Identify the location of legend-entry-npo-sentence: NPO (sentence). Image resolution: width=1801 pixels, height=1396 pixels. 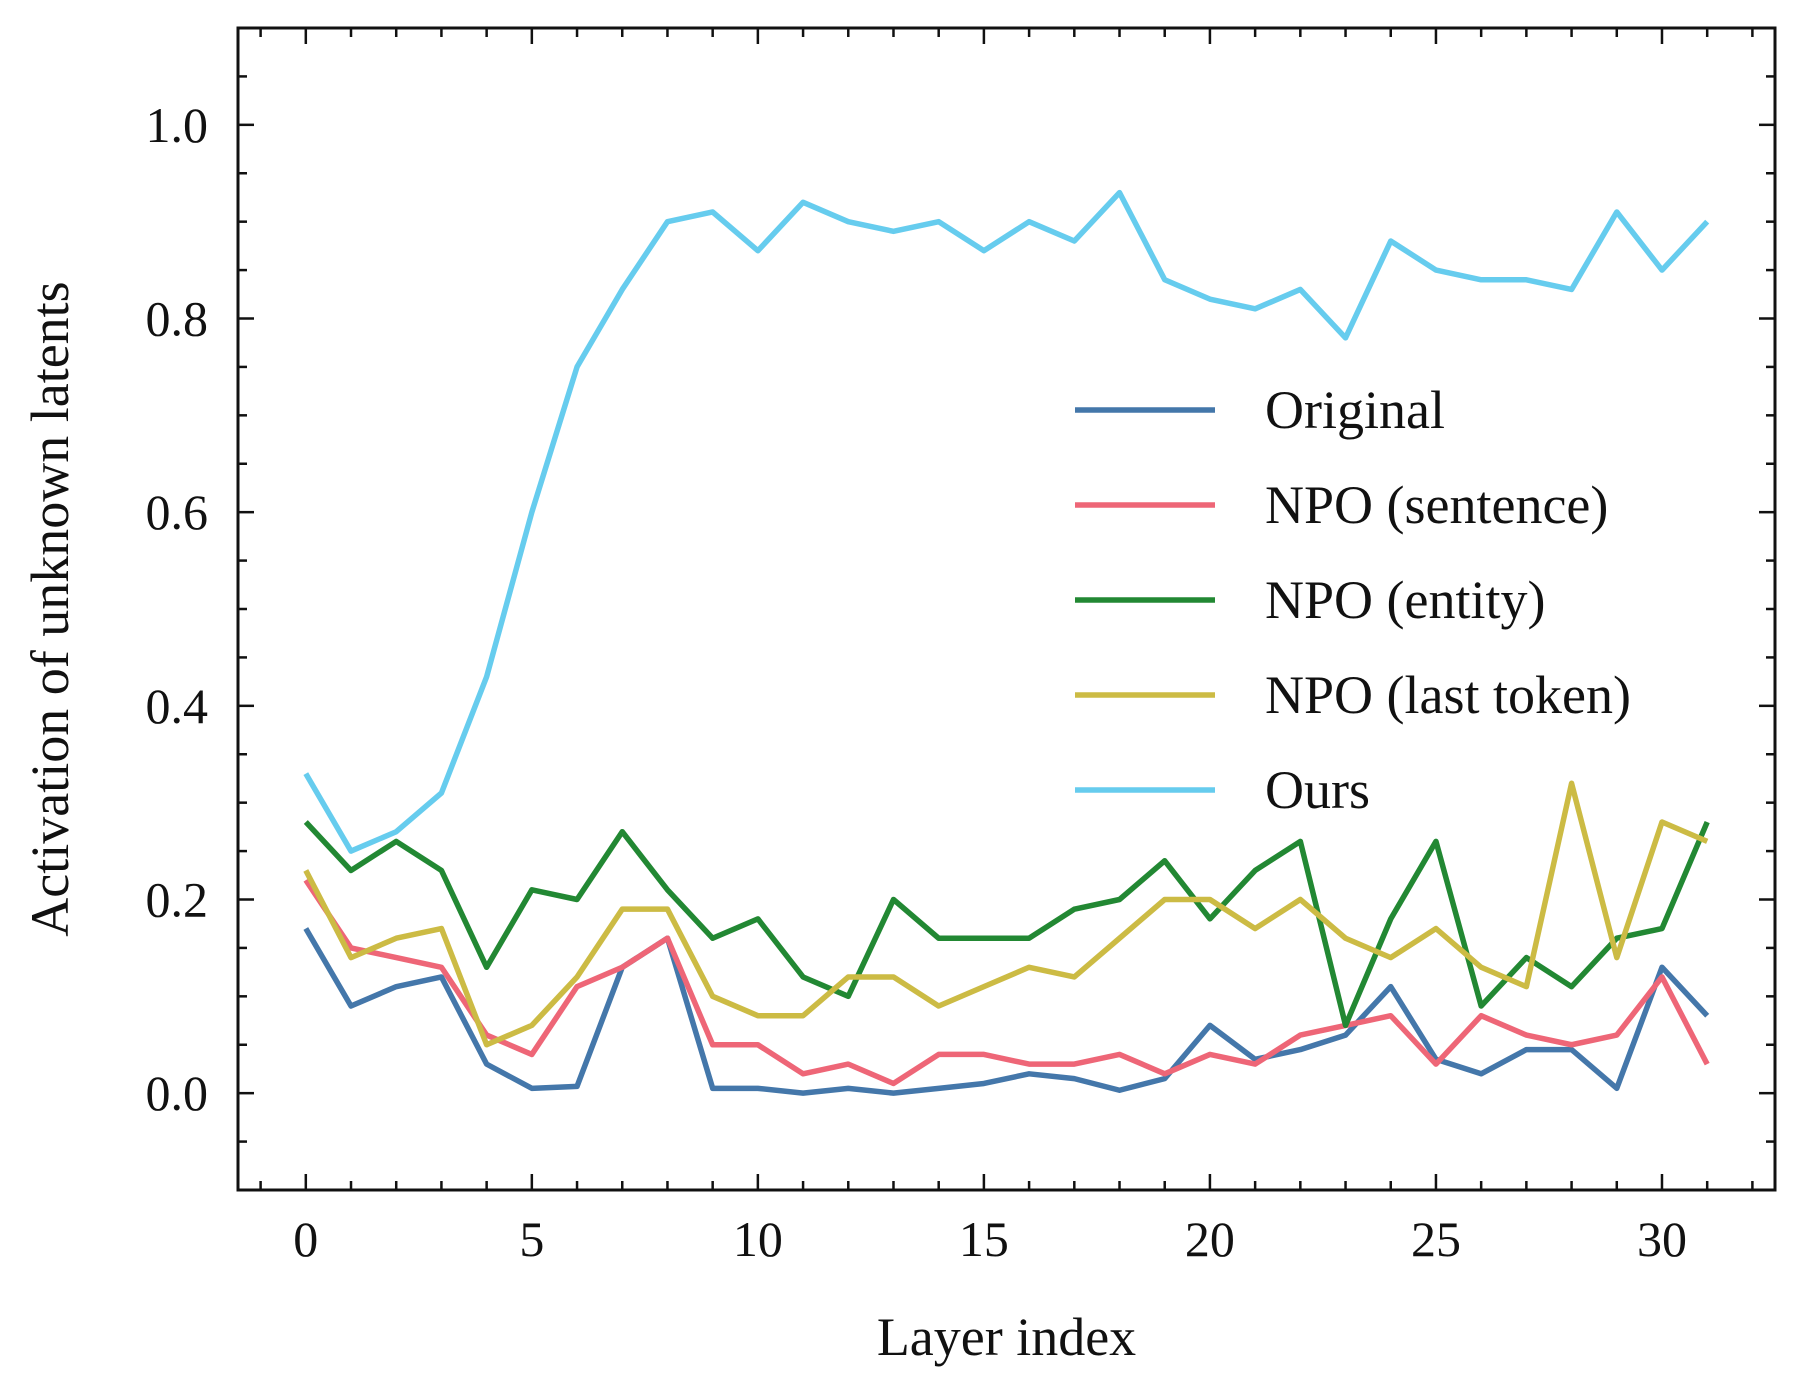
(1341, 505).